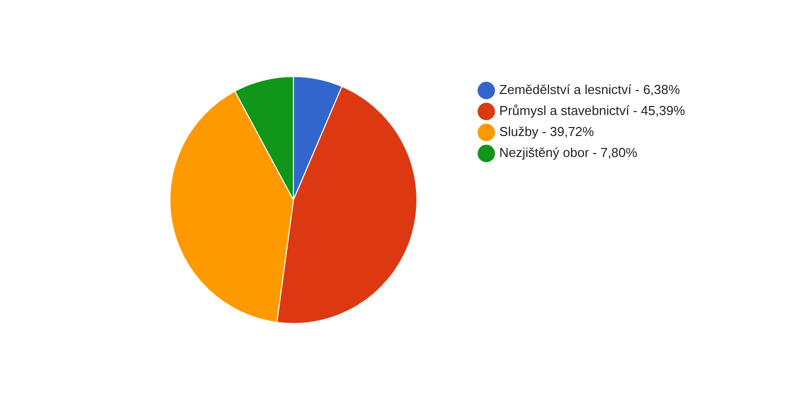  What do you see at coordinates (568, 152) in the screenshot?
I see `legend-label: Nezjištěný obor - 7,80%` at bounding box center [568, 152].